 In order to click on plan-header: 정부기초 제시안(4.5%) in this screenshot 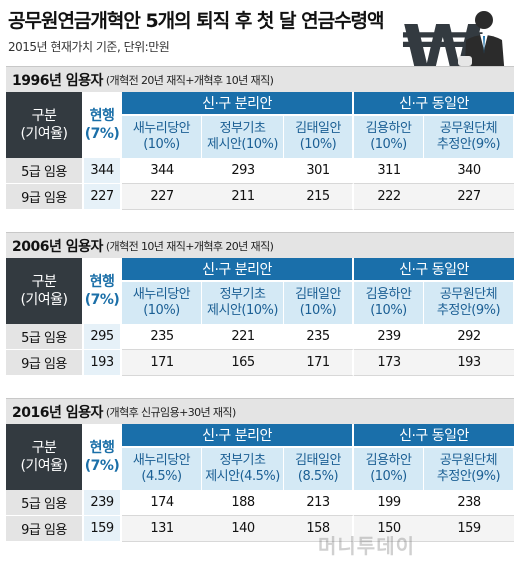, I will do `click(243, 469)`.